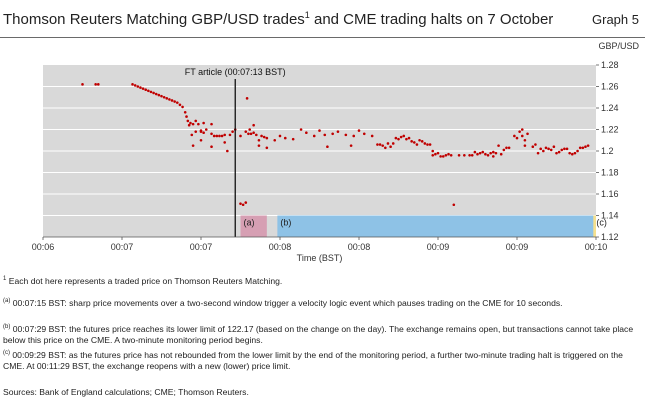 Image resolution: width=645 pixels, height=413 pixels. What do you see at coordinates (6, 353) in the screenshot?
I see `footnote-c-mark: (c)` at bounding box center [6, 353].